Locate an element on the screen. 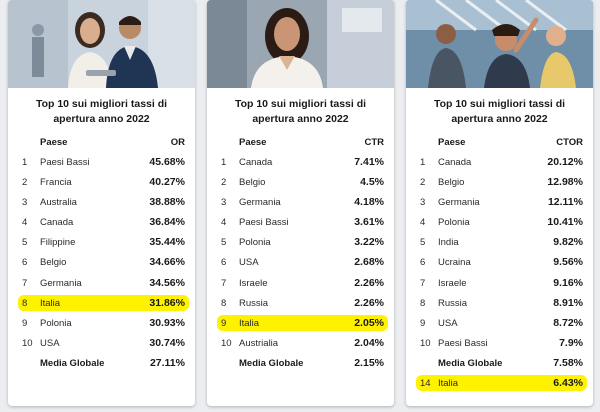  country: India is located at coordinates (448, 243).